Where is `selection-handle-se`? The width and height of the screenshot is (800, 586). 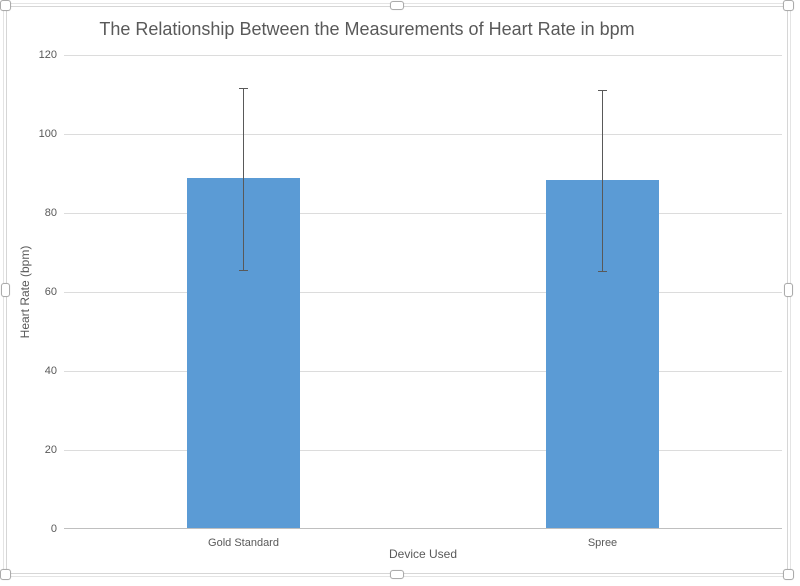
selection-handle-se is located at coordinates (788, 574).